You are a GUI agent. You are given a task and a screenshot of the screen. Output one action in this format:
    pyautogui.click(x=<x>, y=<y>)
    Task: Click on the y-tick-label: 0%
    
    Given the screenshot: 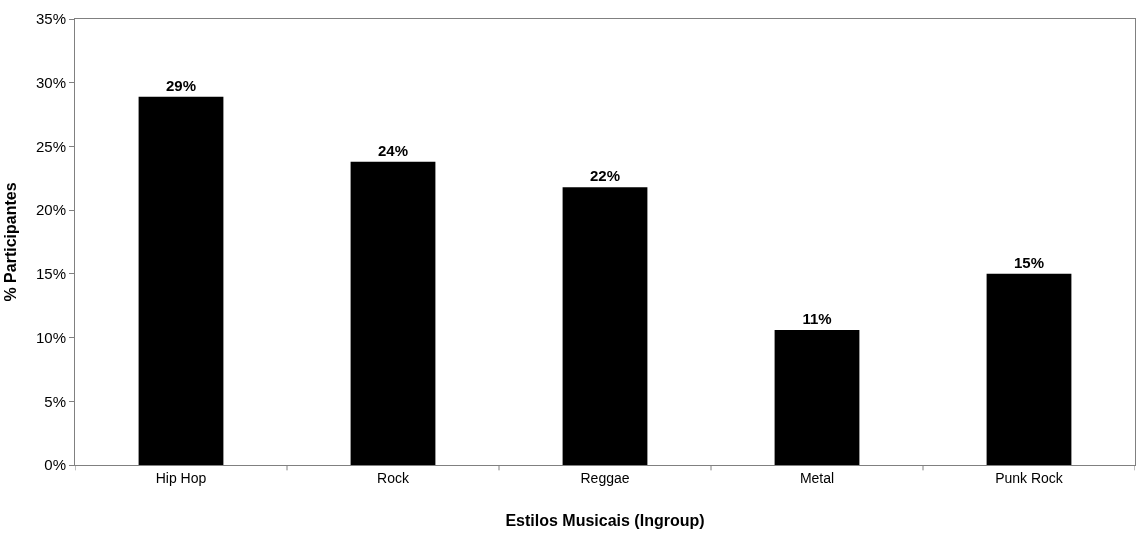 What is the action you would take?
    pyautogui.click(x=55, y=465)
    